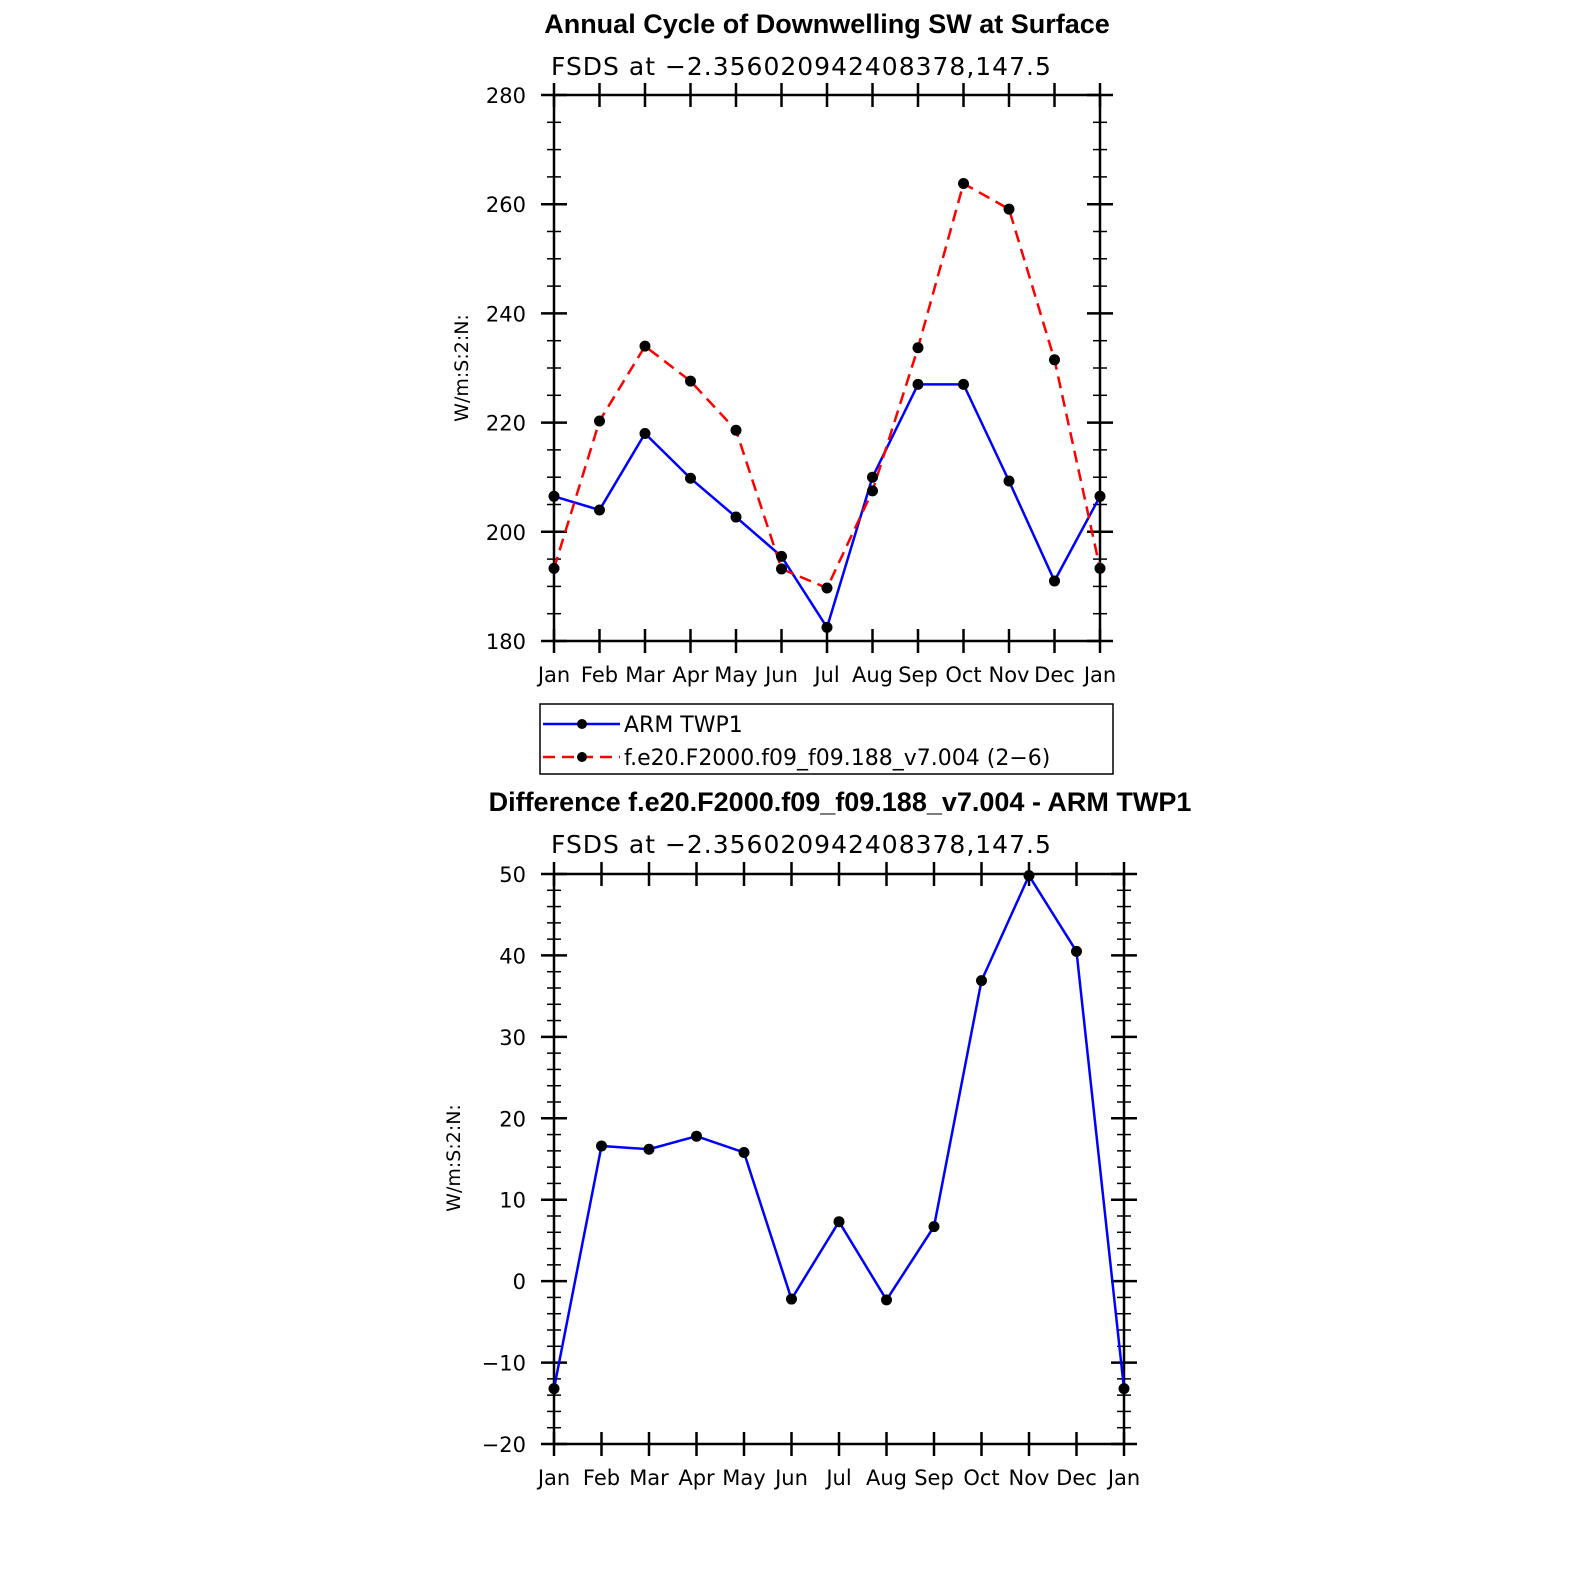 Image resolution: width=1574 pixels, height=1574 pixels. What do you see at coordinates (837, 758) in the screenshot?
I see `legend-label-model: f.e20.F2000.f09_f09.188_v7.004 (2−6)` at bounding box center [837, 758].